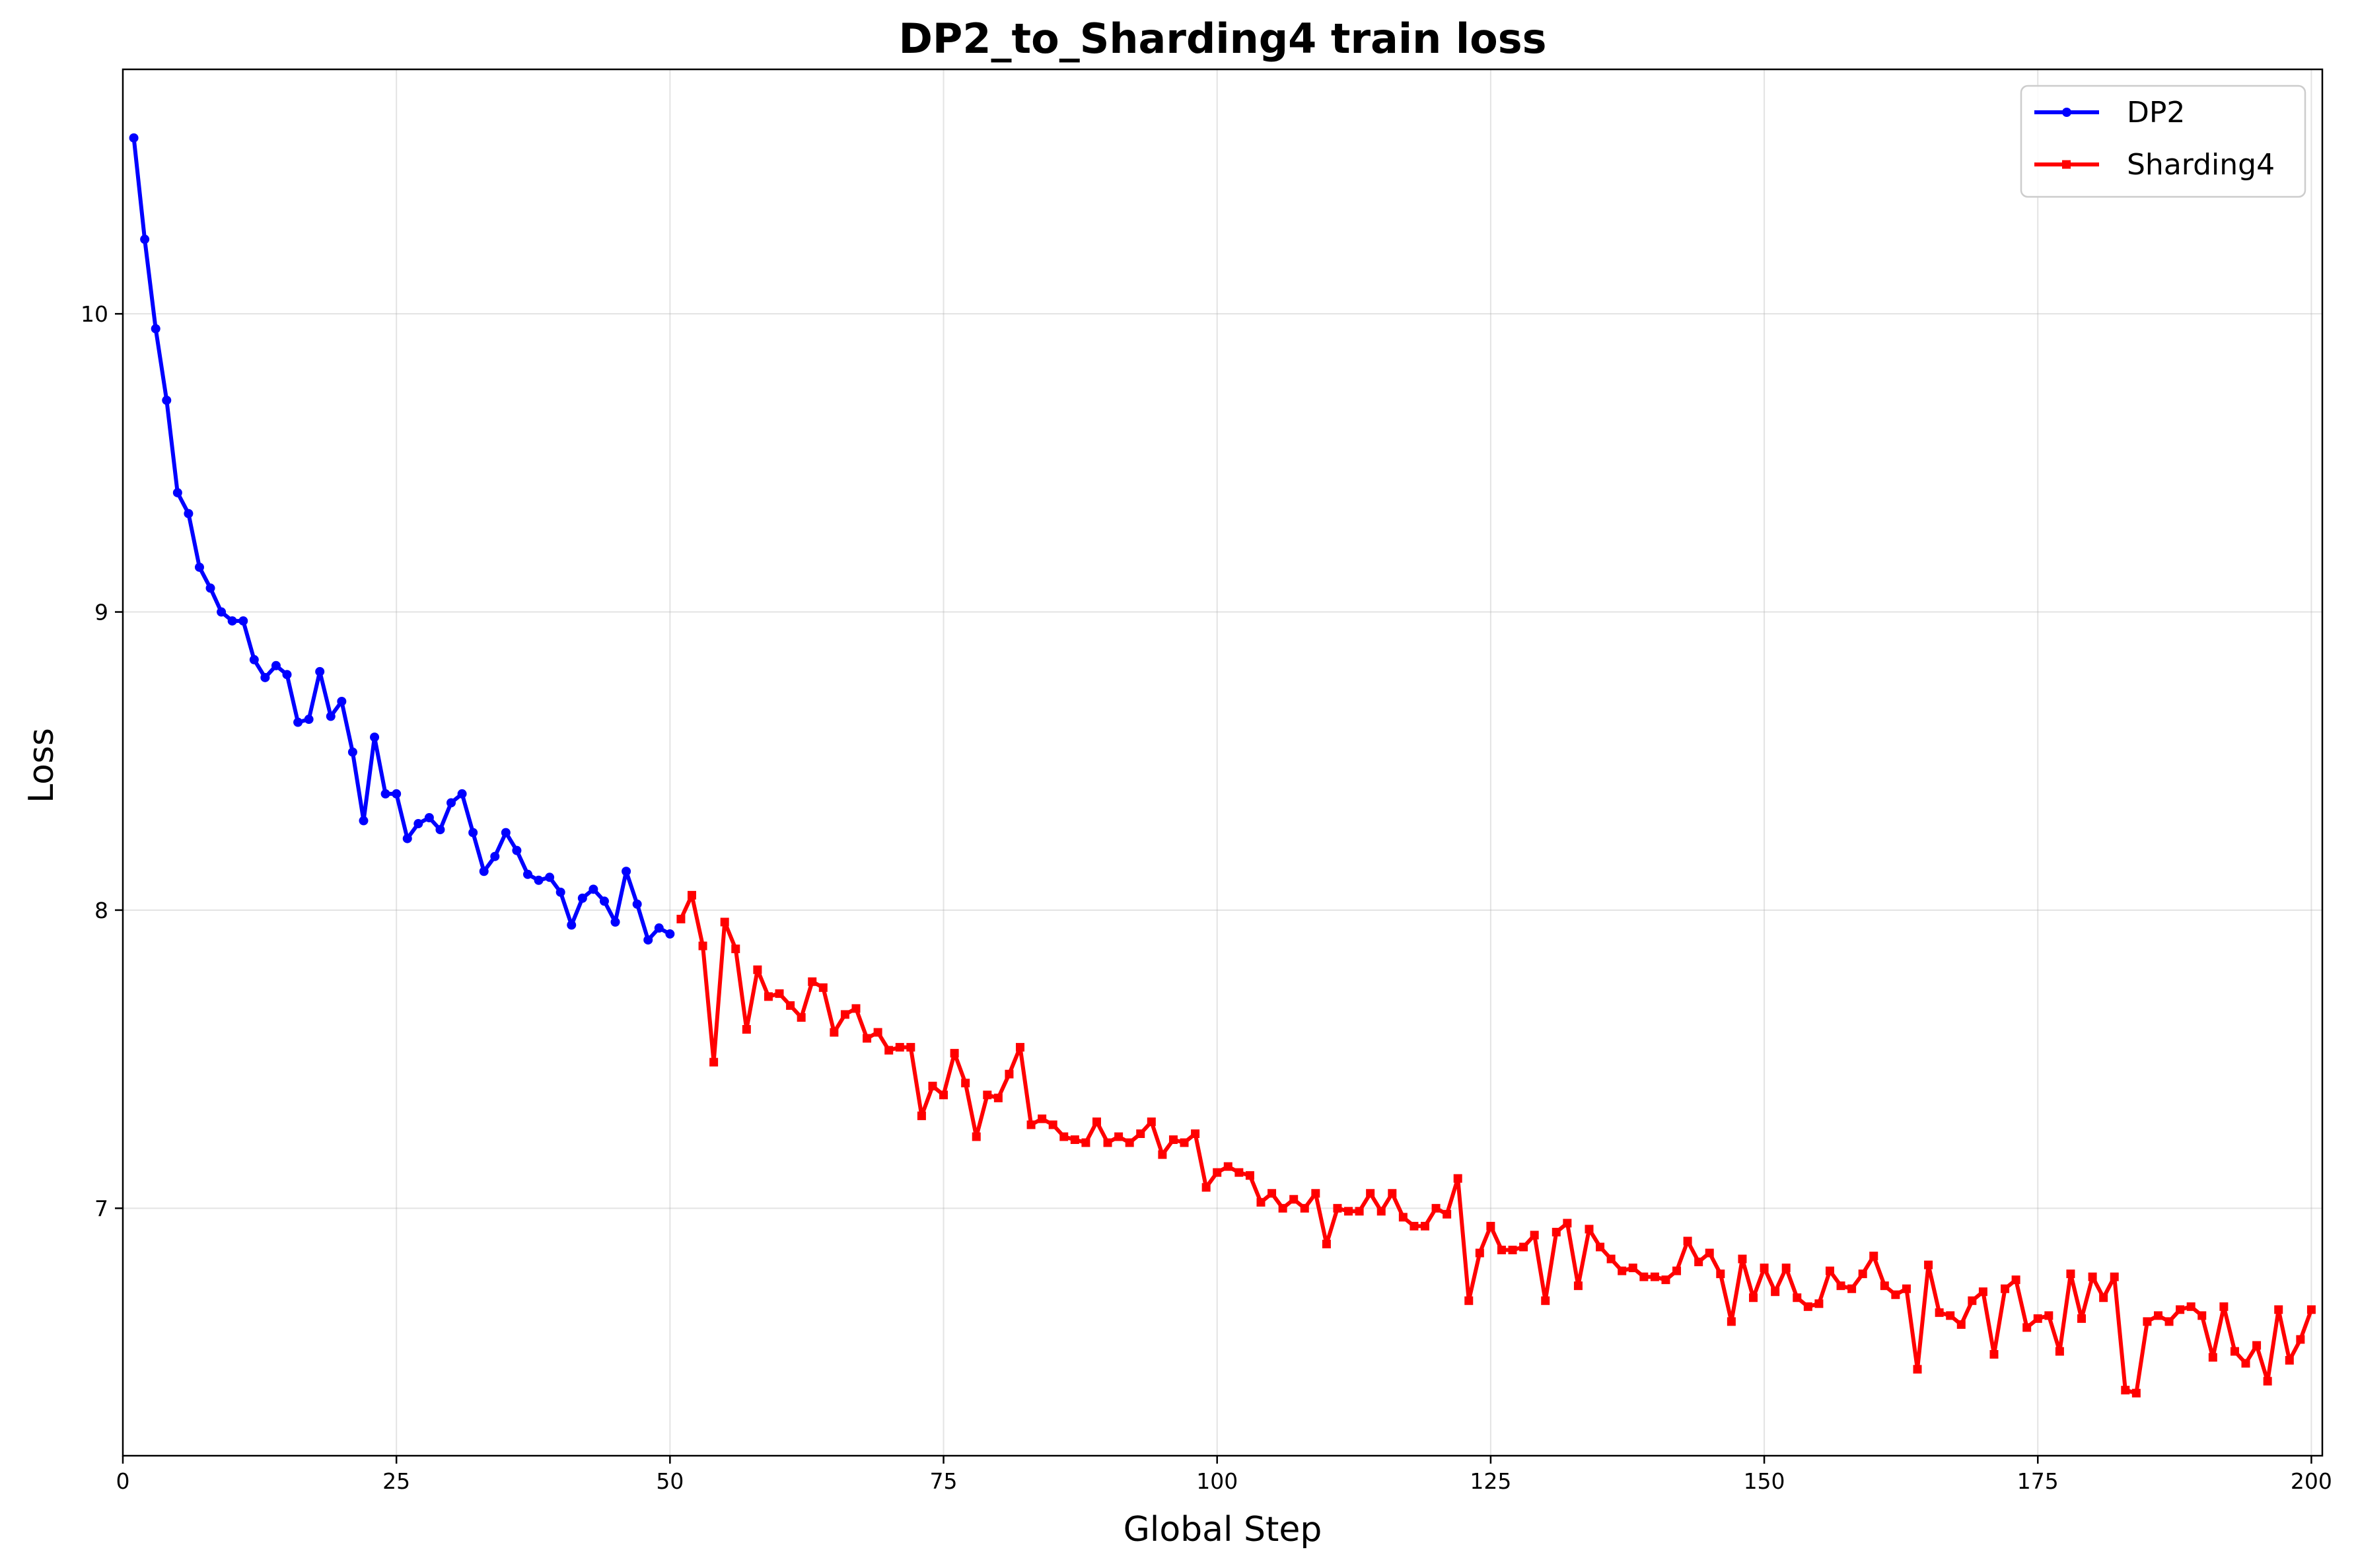 This screenshot has width=2356, height=1568. What do you see at coordinates (2163, 141) in the screenshot?
I see `legend: DP2 Sharding4` at bounding box center [2163, 141].